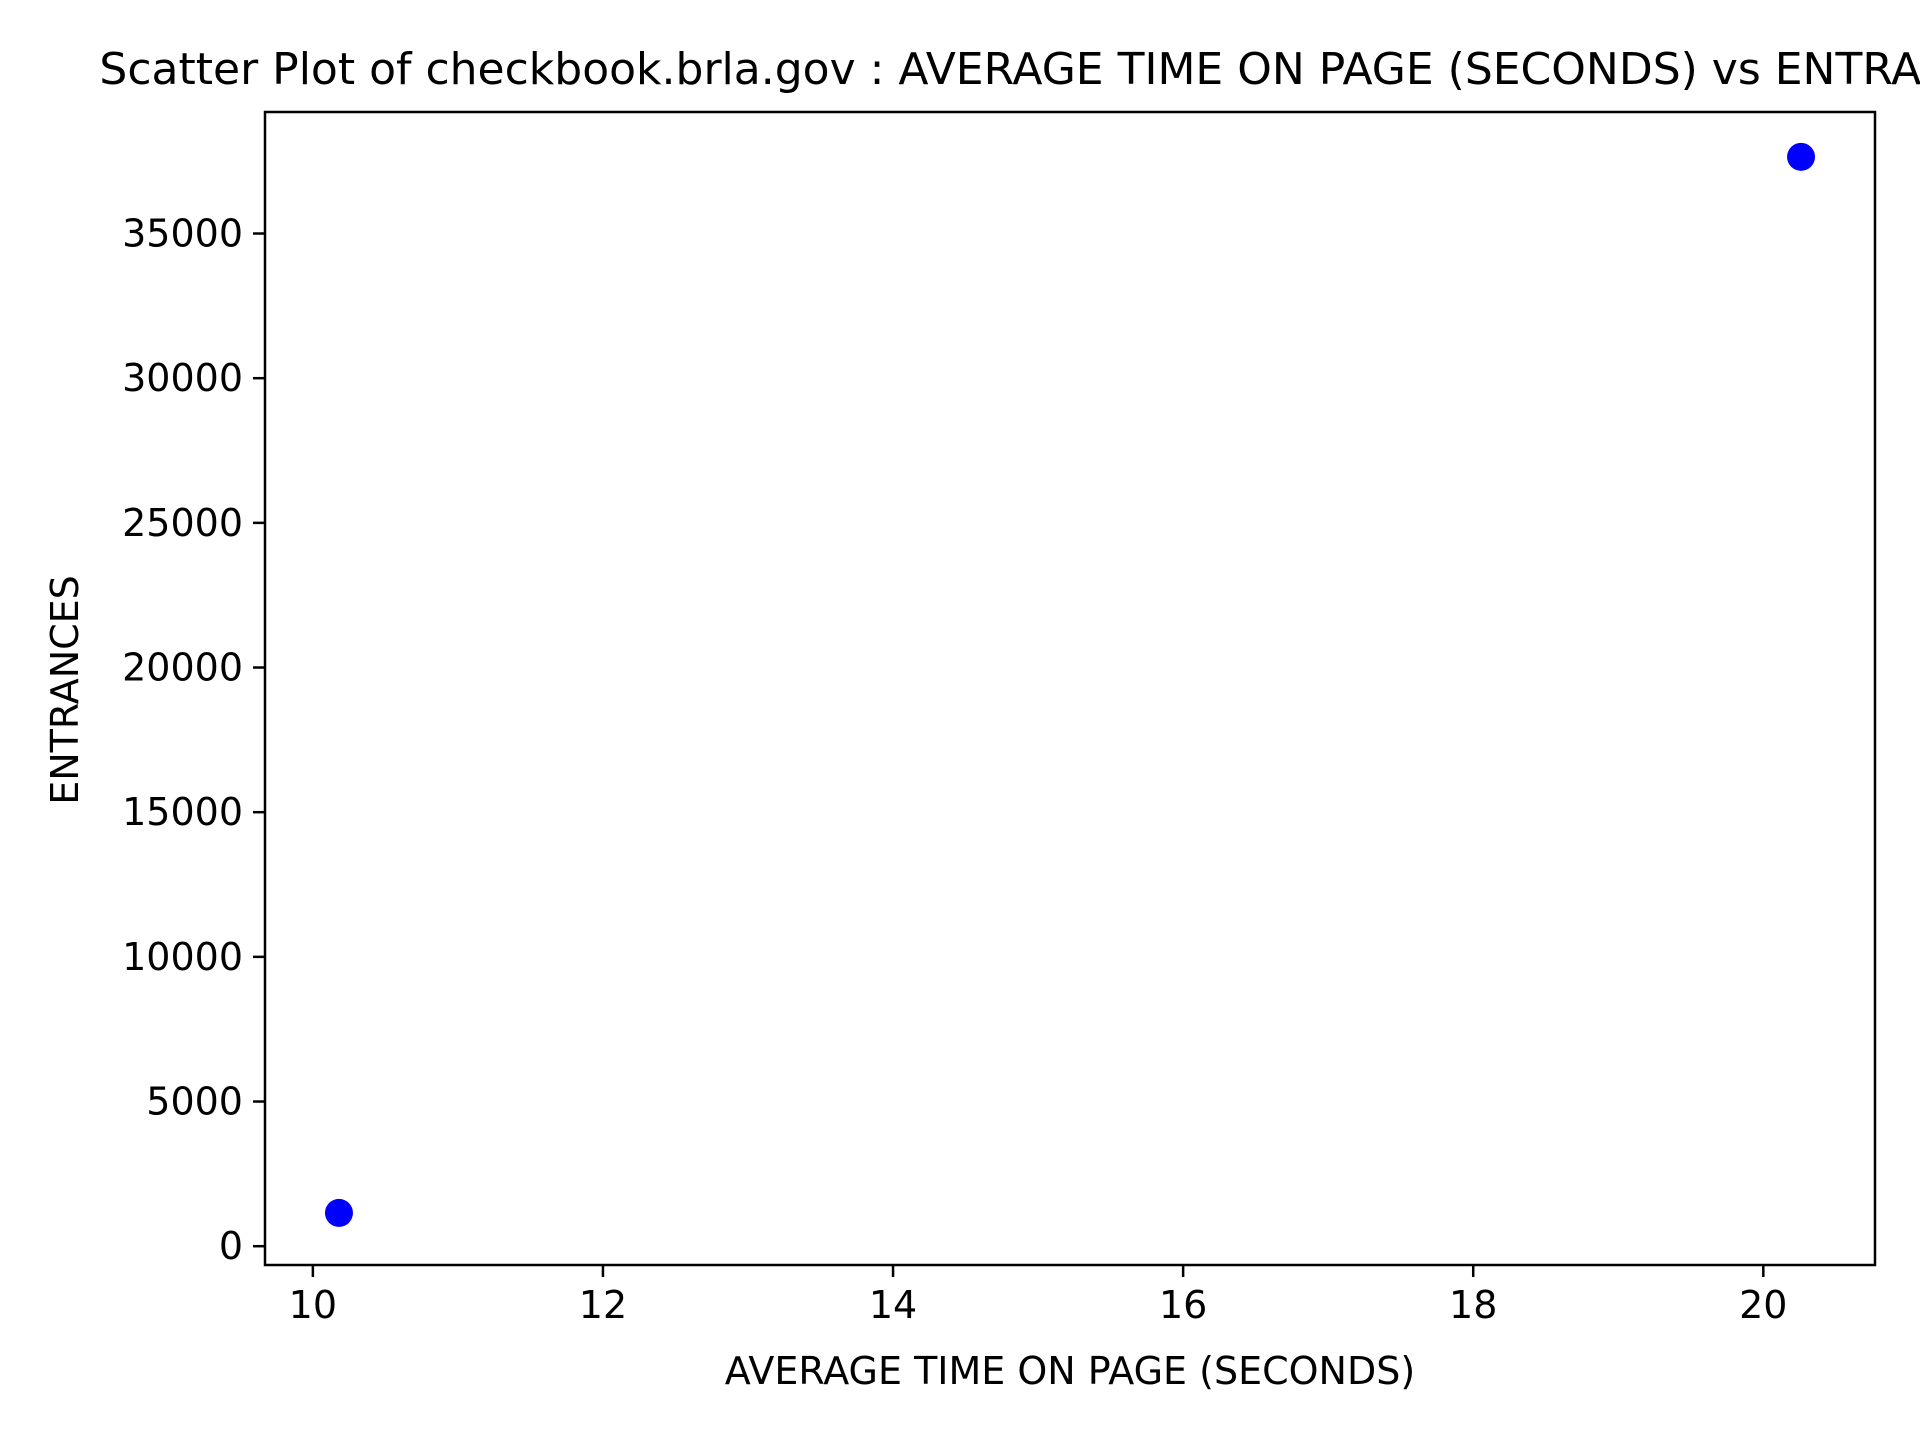 The height and width of the screenshot is (1440, 1920). I want to click on x-tick-label: 10, so click(313, 1305).